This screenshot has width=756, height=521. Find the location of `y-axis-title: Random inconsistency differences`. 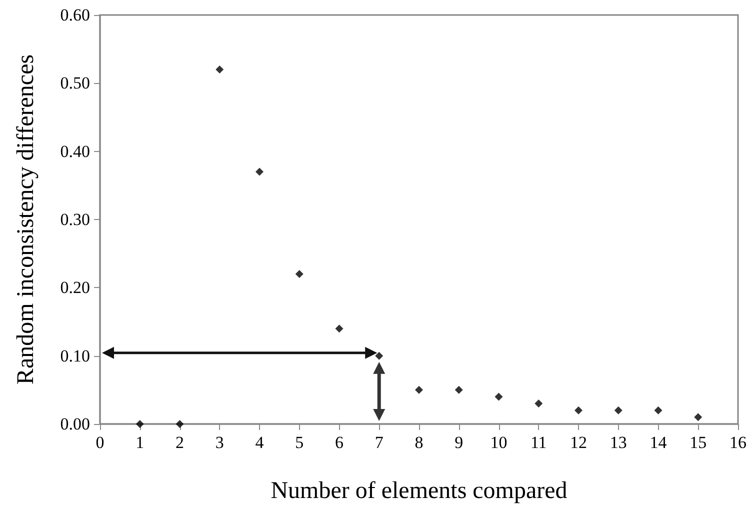

y-axis-title: Random inconsistency differences is located at coordinates (26, 219).